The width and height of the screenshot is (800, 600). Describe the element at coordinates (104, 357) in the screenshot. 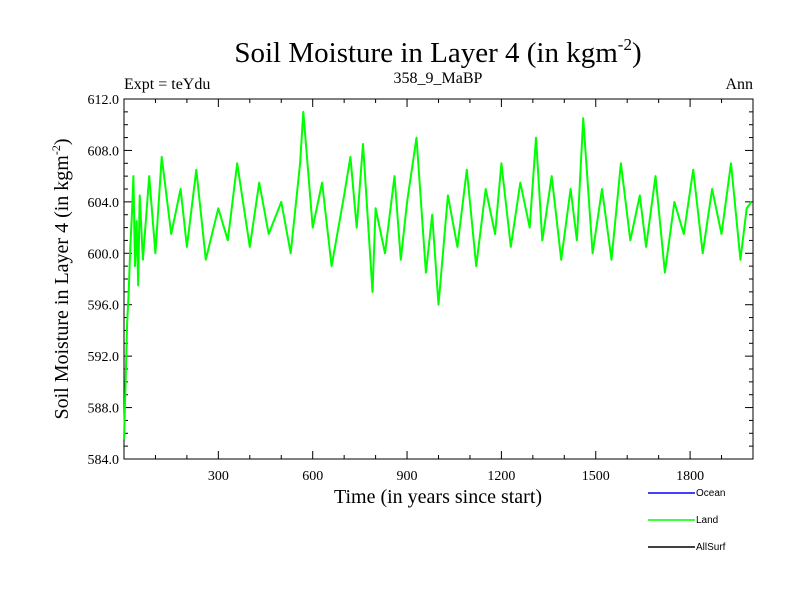

I see `y-tick-label: 592.0` at that location.